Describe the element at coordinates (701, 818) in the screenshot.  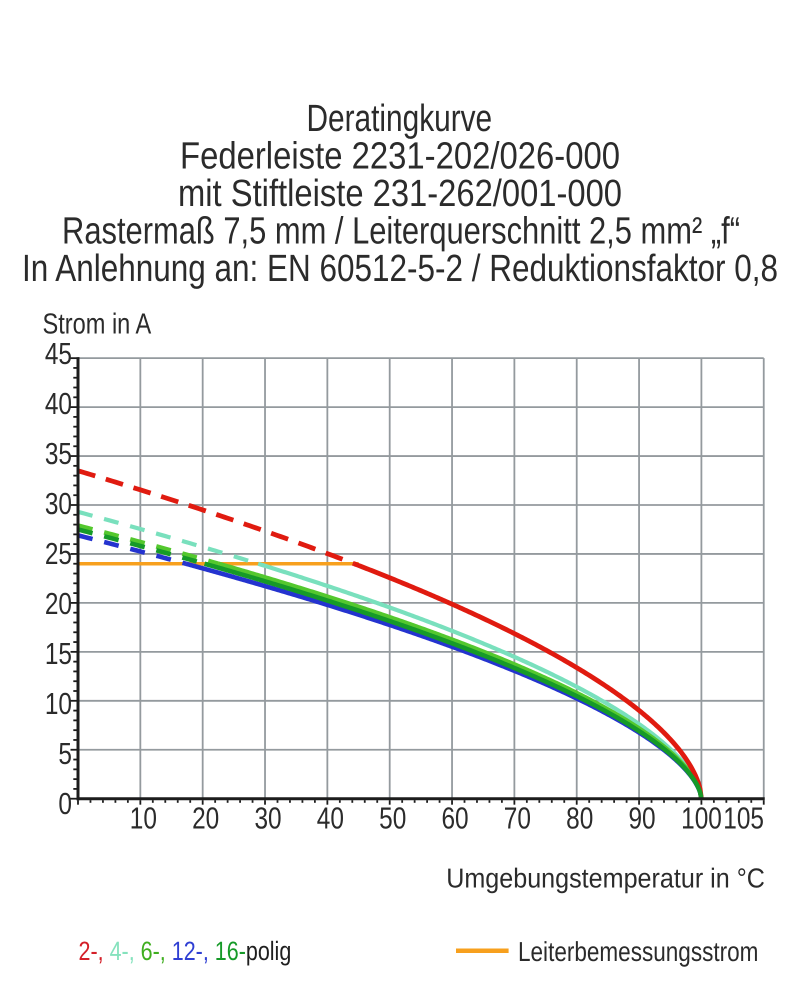
I see `svg-text: 100` at that location.